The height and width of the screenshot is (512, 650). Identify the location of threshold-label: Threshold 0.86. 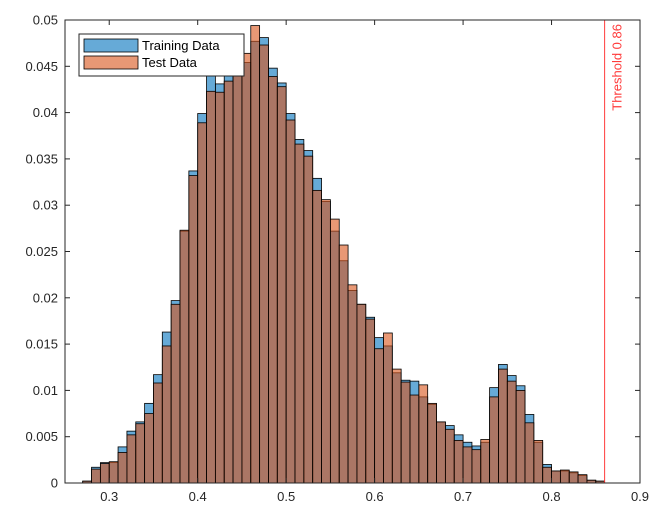
(617, 67).